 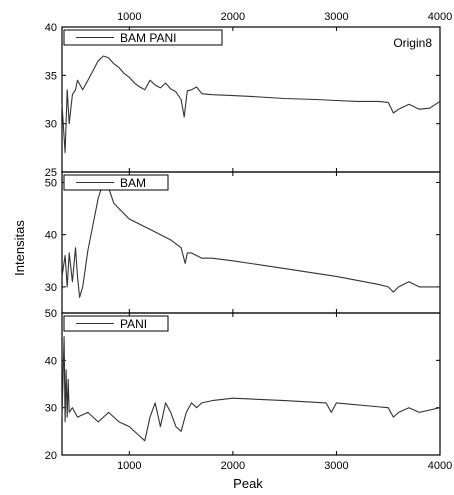 I want to click on legend-label: BAM PANI, so click(x=148, y=38).